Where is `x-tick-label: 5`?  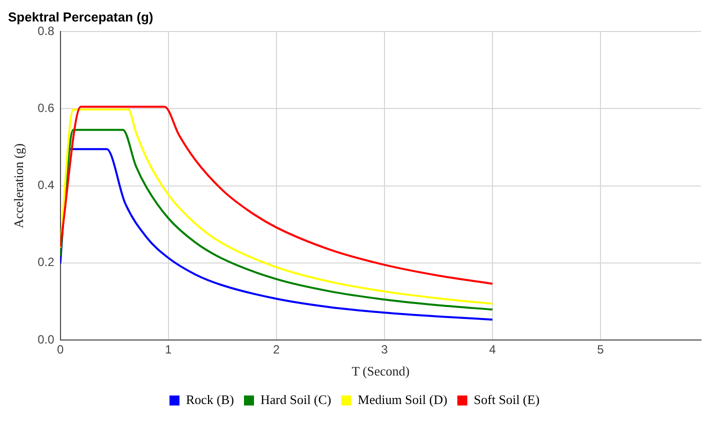
x-tick-label: 5 is located at coordinates (600, 349).